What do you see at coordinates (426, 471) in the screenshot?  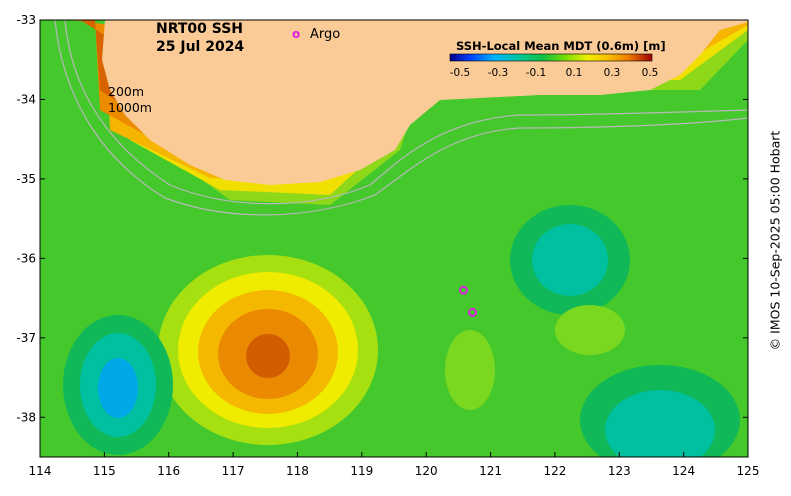 I see `x-tick-label: 120` at bounding box center [426, 471].